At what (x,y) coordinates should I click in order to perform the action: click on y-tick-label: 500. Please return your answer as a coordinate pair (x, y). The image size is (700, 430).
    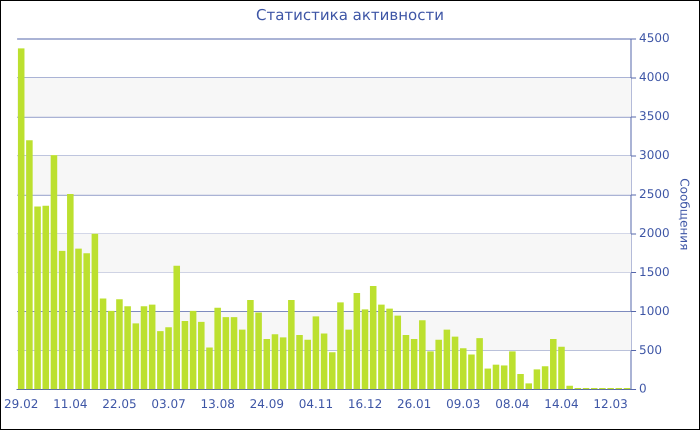
    Looking at the image, I should click on (650, 349).